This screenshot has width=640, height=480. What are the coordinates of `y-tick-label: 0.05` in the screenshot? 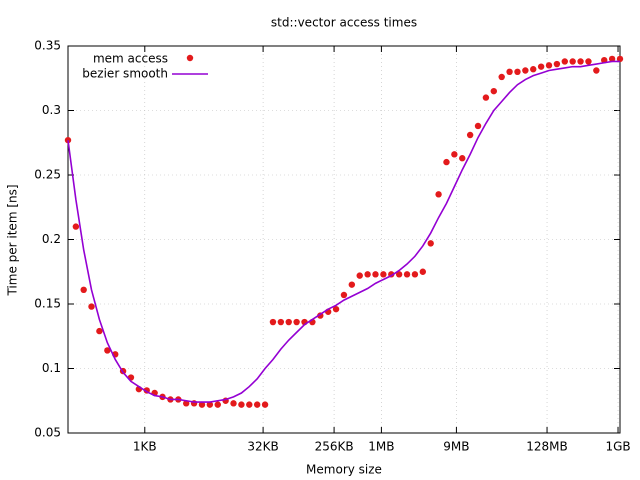 It's located at (47, 433).